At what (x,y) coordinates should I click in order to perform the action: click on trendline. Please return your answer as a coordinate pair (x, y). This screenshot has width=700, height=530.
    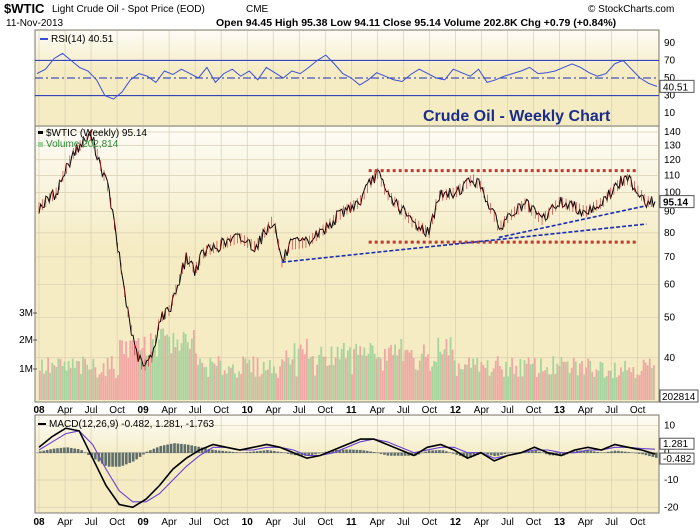
    Looking at the image, I should click on (572, 221).